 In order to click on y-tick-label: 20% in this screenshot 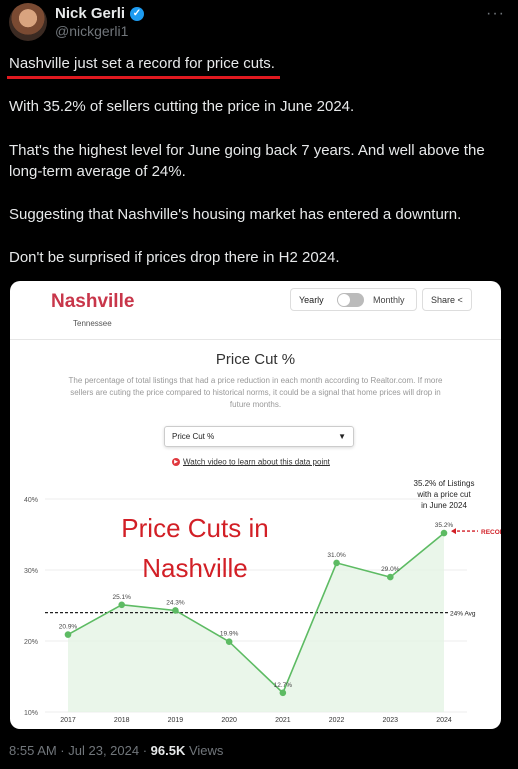, I will do `click(31, 642)`.